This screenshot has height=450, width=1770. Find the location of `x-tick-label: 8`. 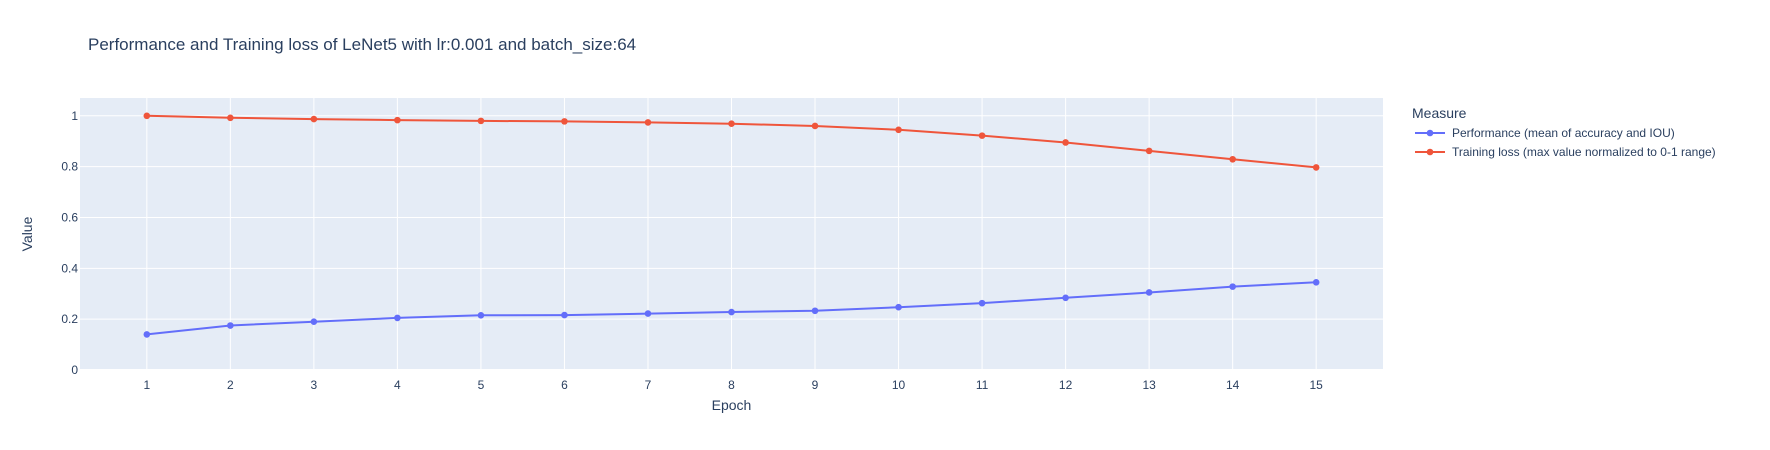

x-tick-label: 8 is located at coordinates (731, 385).